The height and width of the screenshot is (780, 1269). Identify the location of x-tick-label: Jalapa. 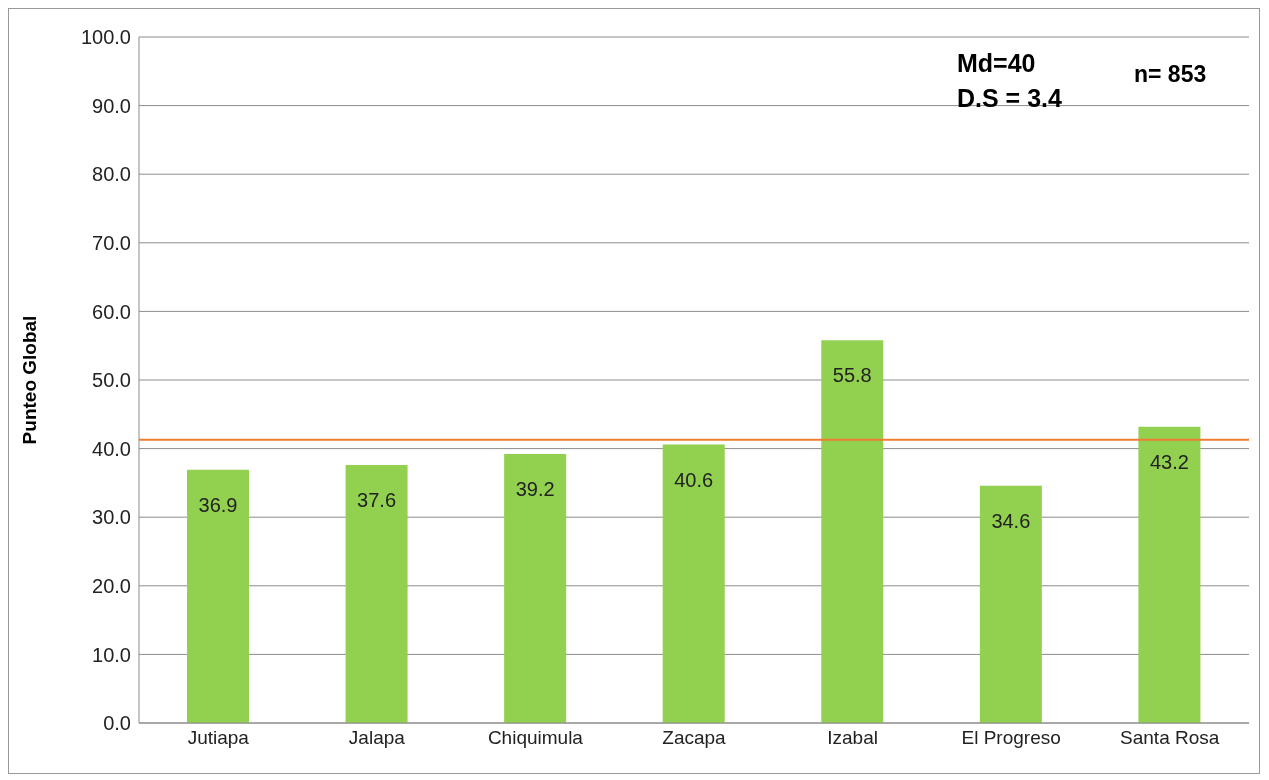
(377, 738).